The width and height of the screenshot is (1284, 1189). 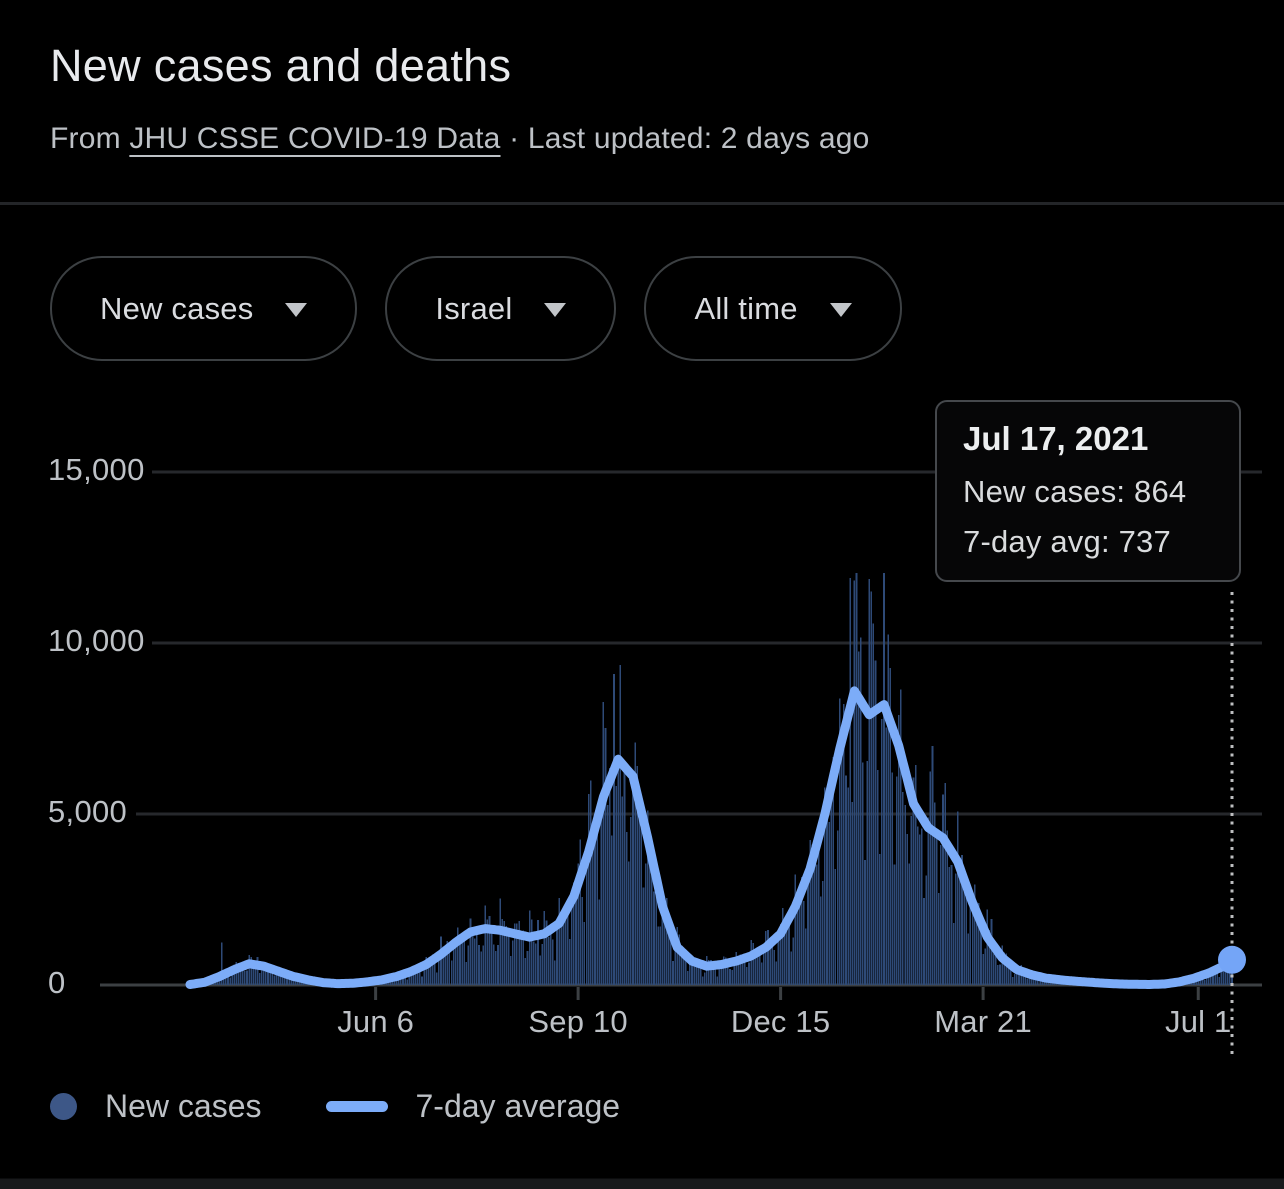 What do you see at coordinates (787, 993) in the screenshot?
I see `x-axis-ticks` at bounding box center [787, 993].